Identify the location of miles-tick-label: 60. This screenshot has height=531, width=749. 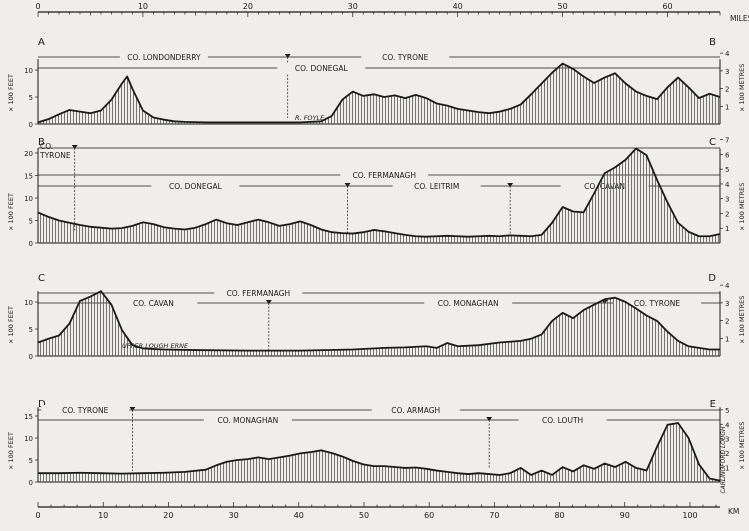
(667, 6).